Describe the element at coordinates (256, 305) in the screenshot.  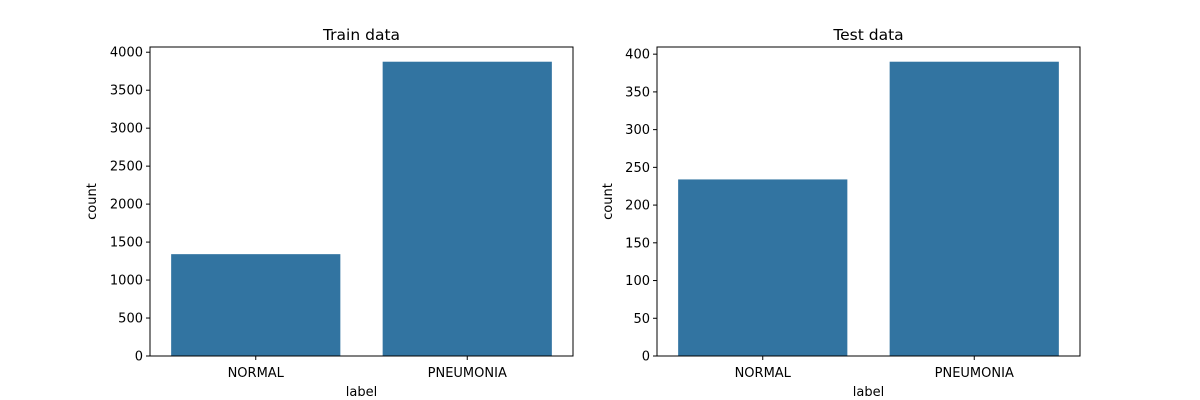
I see `train-chart-bar-normal` at that location.